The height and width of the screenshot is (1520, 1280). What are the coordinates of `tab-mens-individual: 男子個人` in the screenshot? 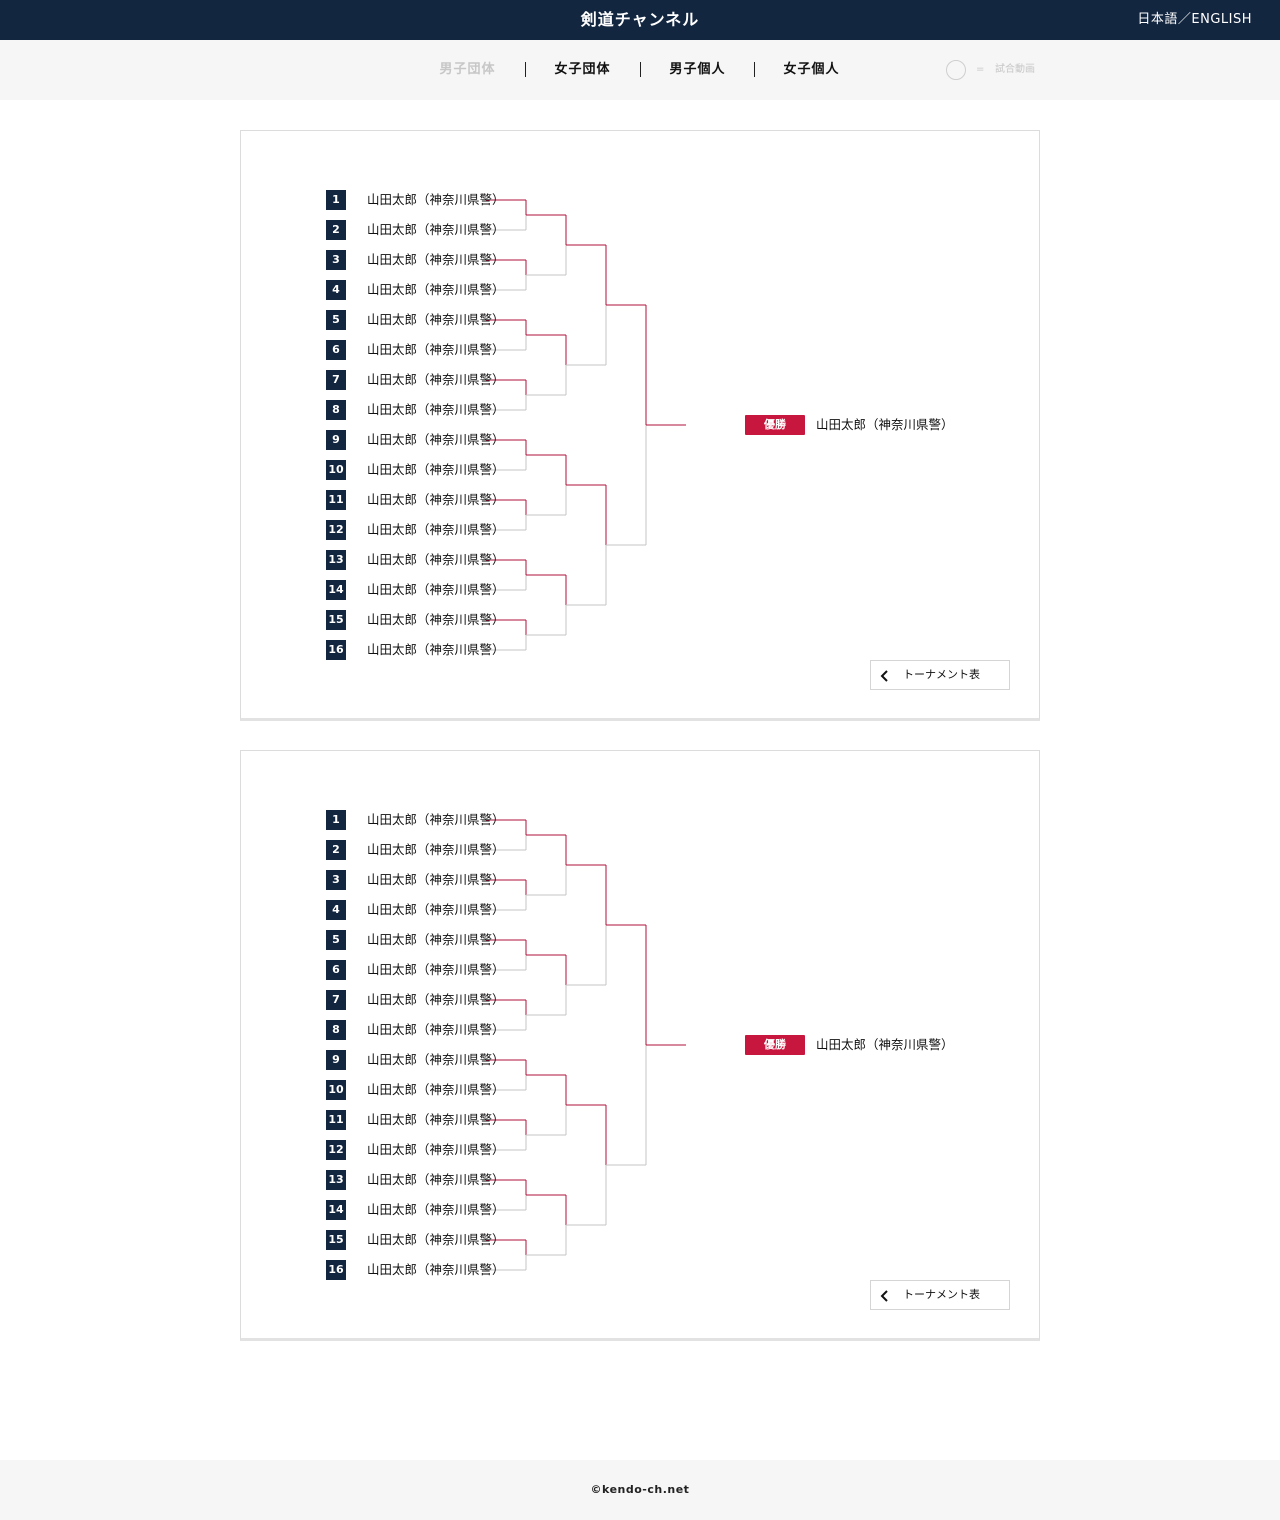 It's located at (697, 69).